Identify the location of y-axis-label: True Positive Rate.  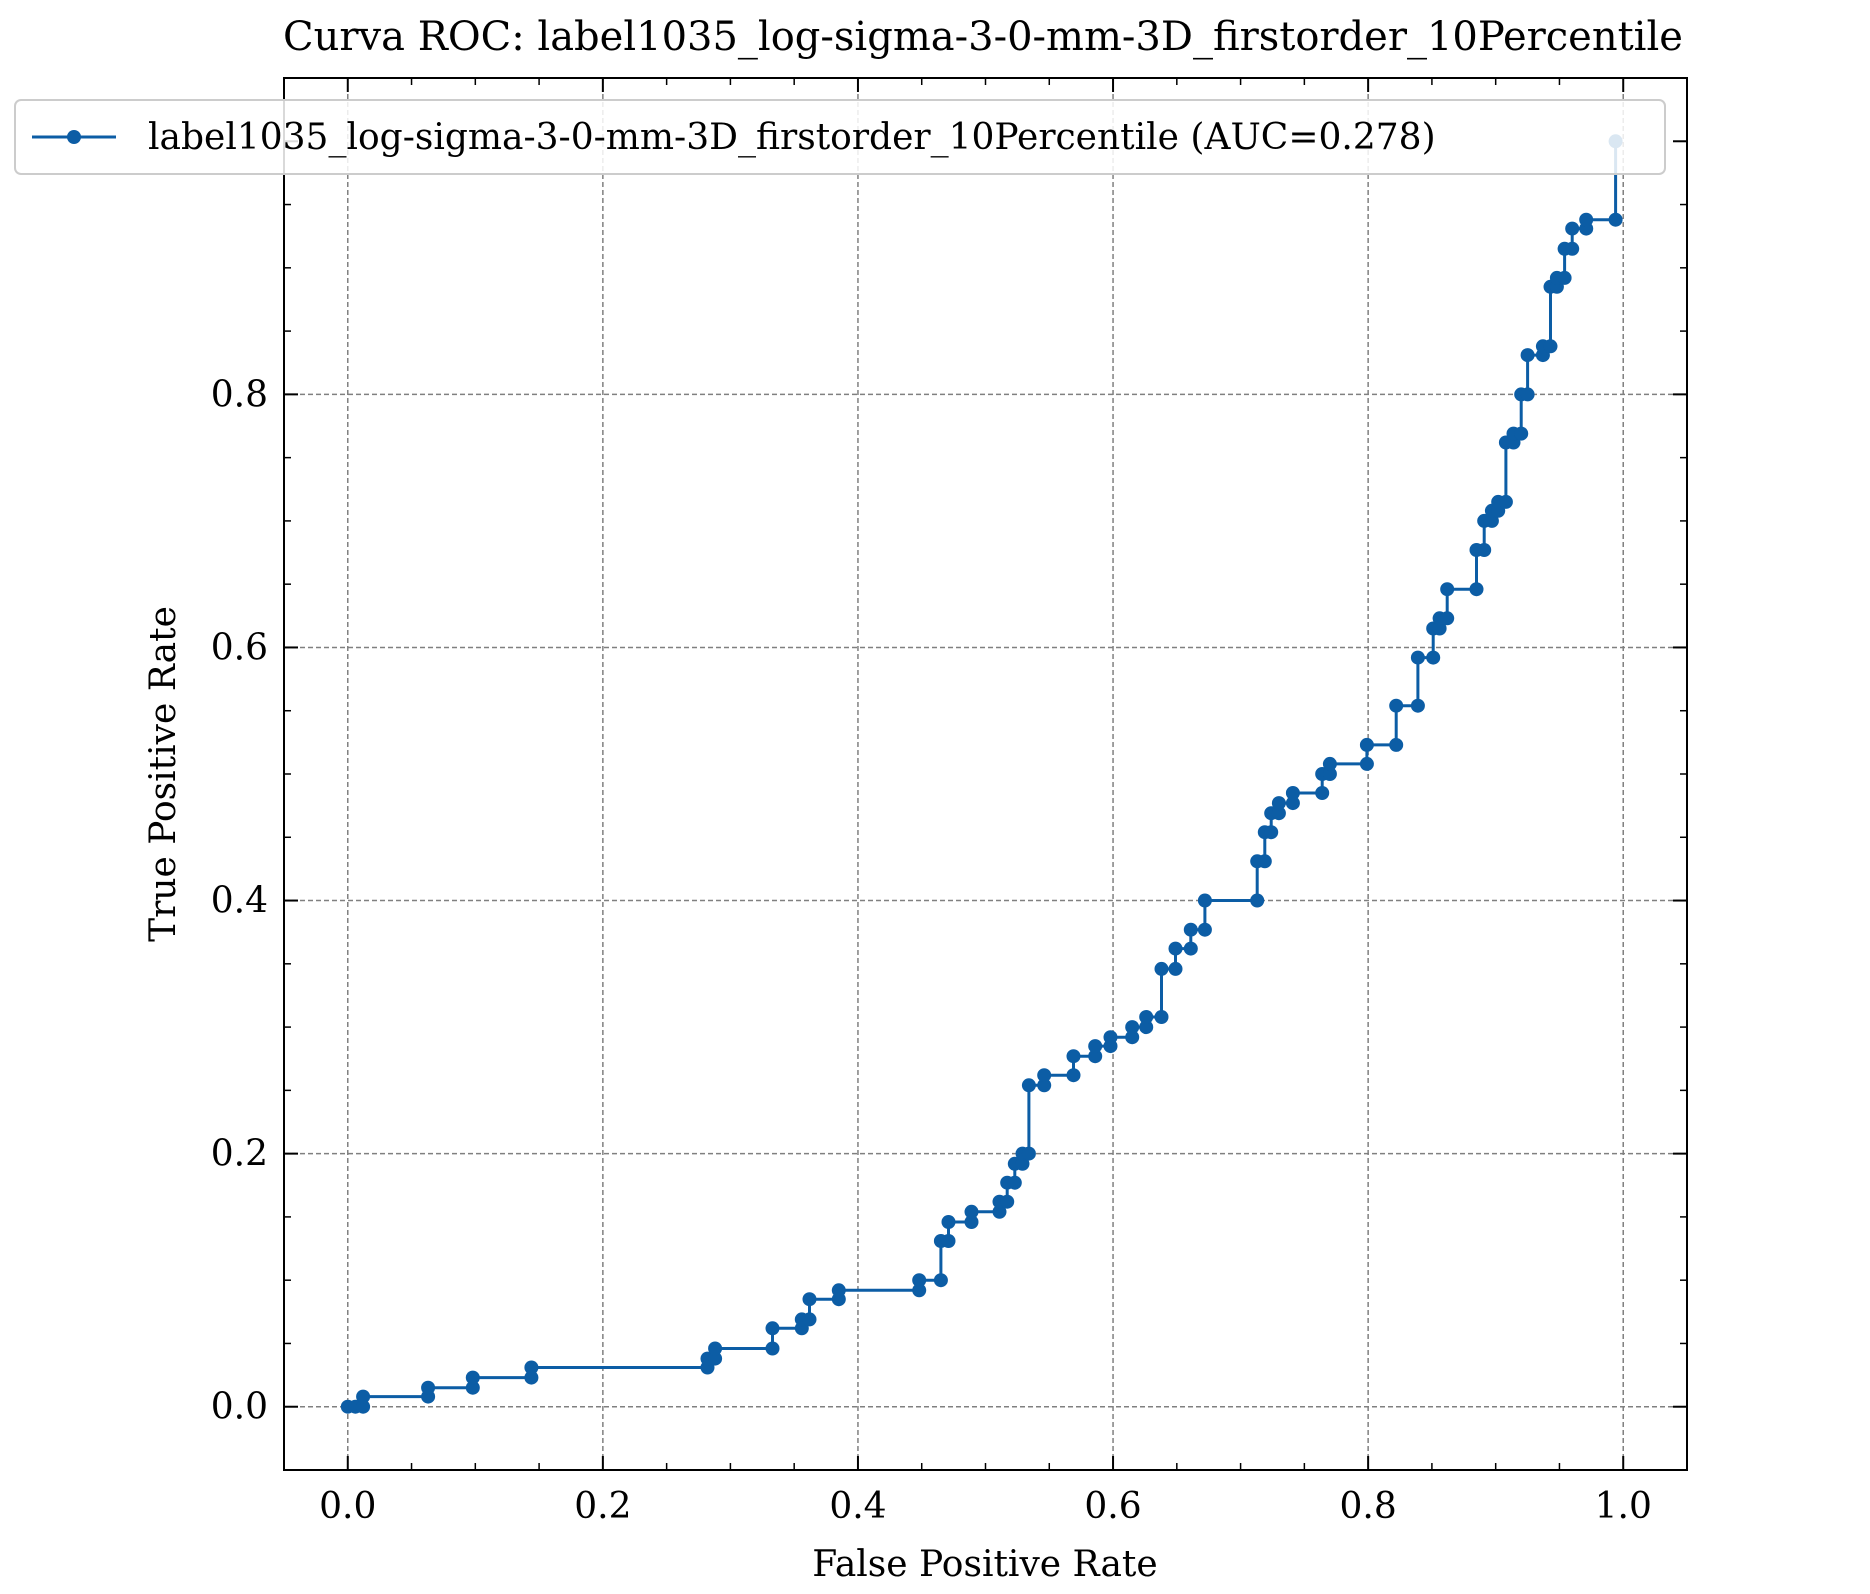
(163, 774).